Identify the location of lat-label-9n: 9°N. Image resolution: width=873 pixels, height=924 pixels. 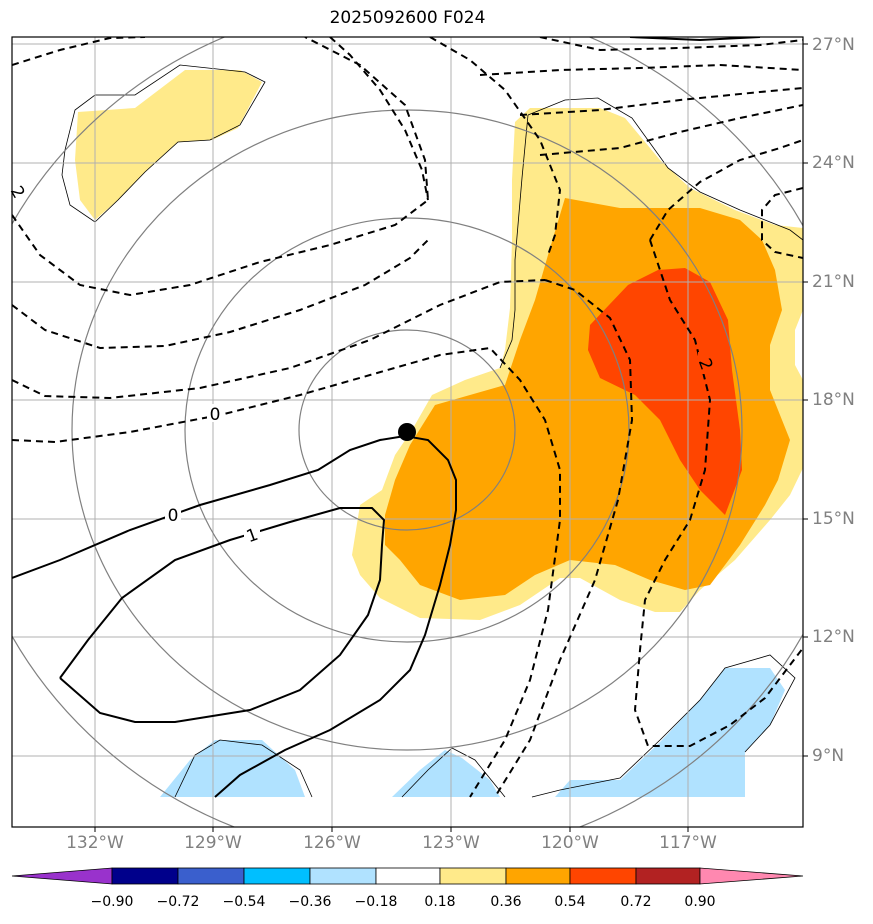
(828, 756).